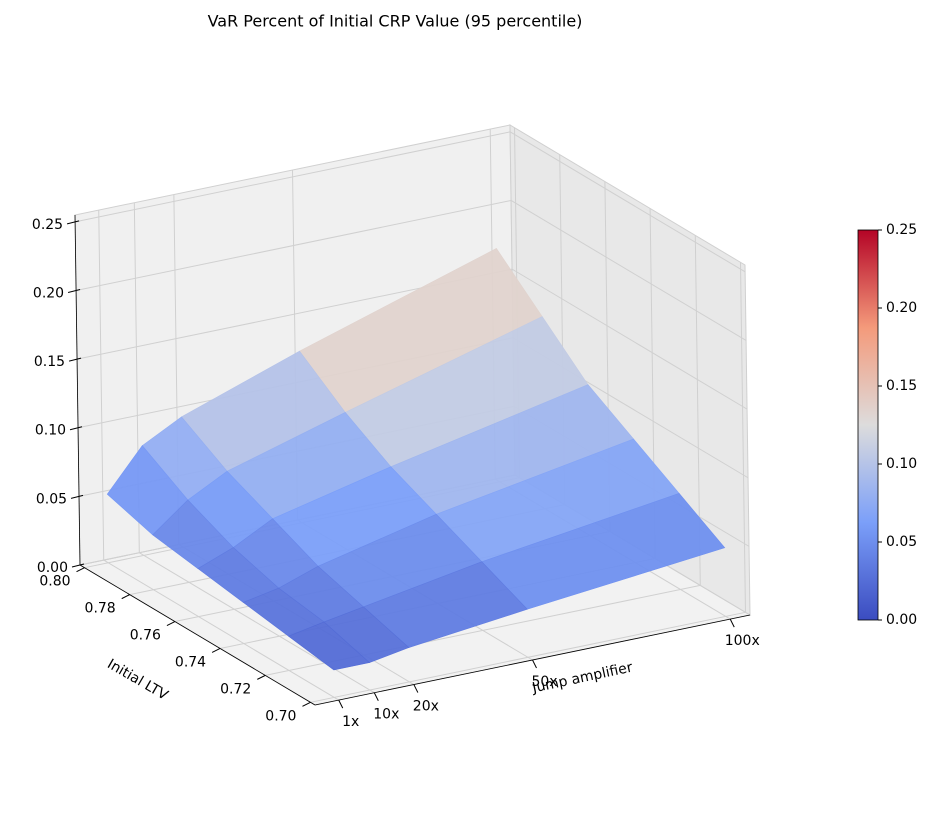 The width and height of the screenshot is (936, 826). Describe the element at coordinates (901, 620) in the screenshot. I see `colorbar-tick-label: 0.00` at that location.